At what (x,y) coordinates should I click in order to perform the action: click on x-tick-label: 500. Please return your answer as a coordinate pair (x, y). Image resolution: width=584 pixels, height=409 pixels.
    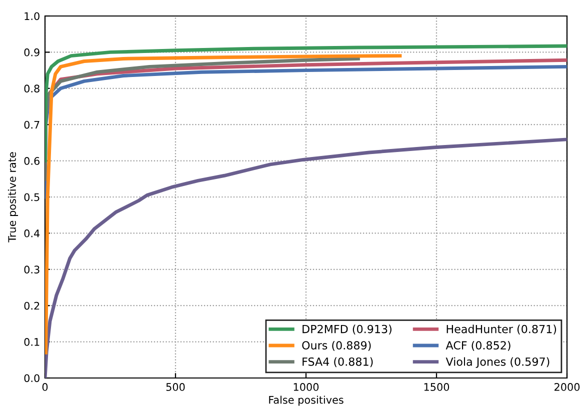
    Looking at the image, I should click on (175, 387).